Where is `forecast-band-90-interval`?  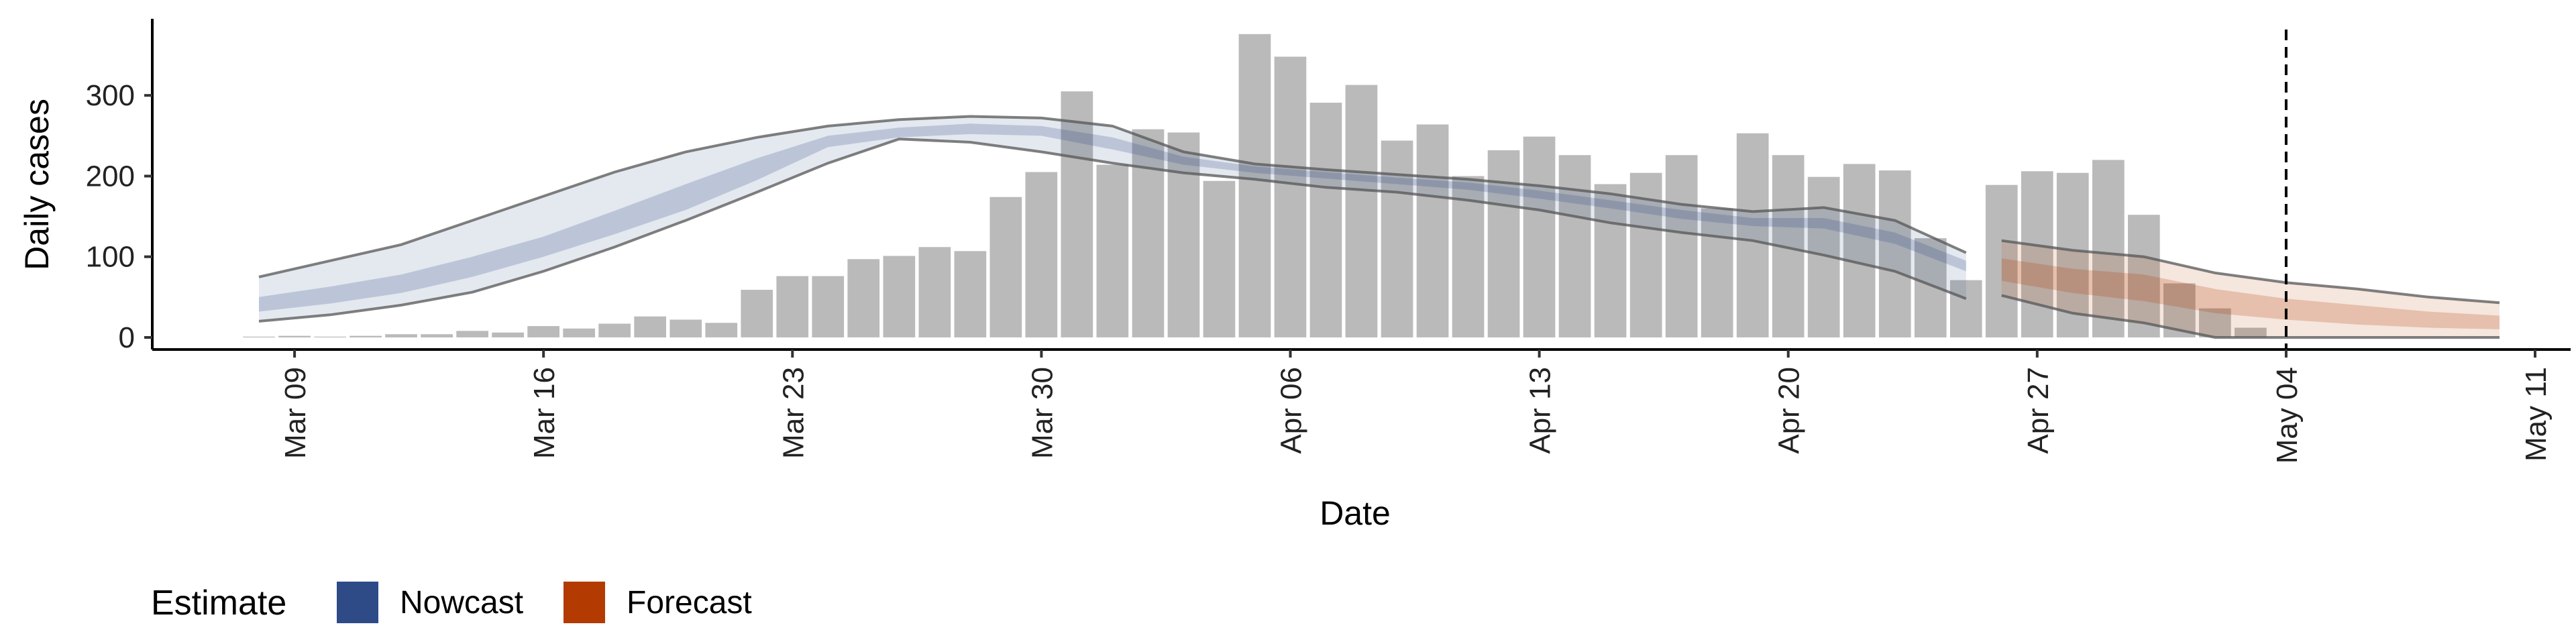
forecast-band-90-interval is located at coordinates (2250, 288).